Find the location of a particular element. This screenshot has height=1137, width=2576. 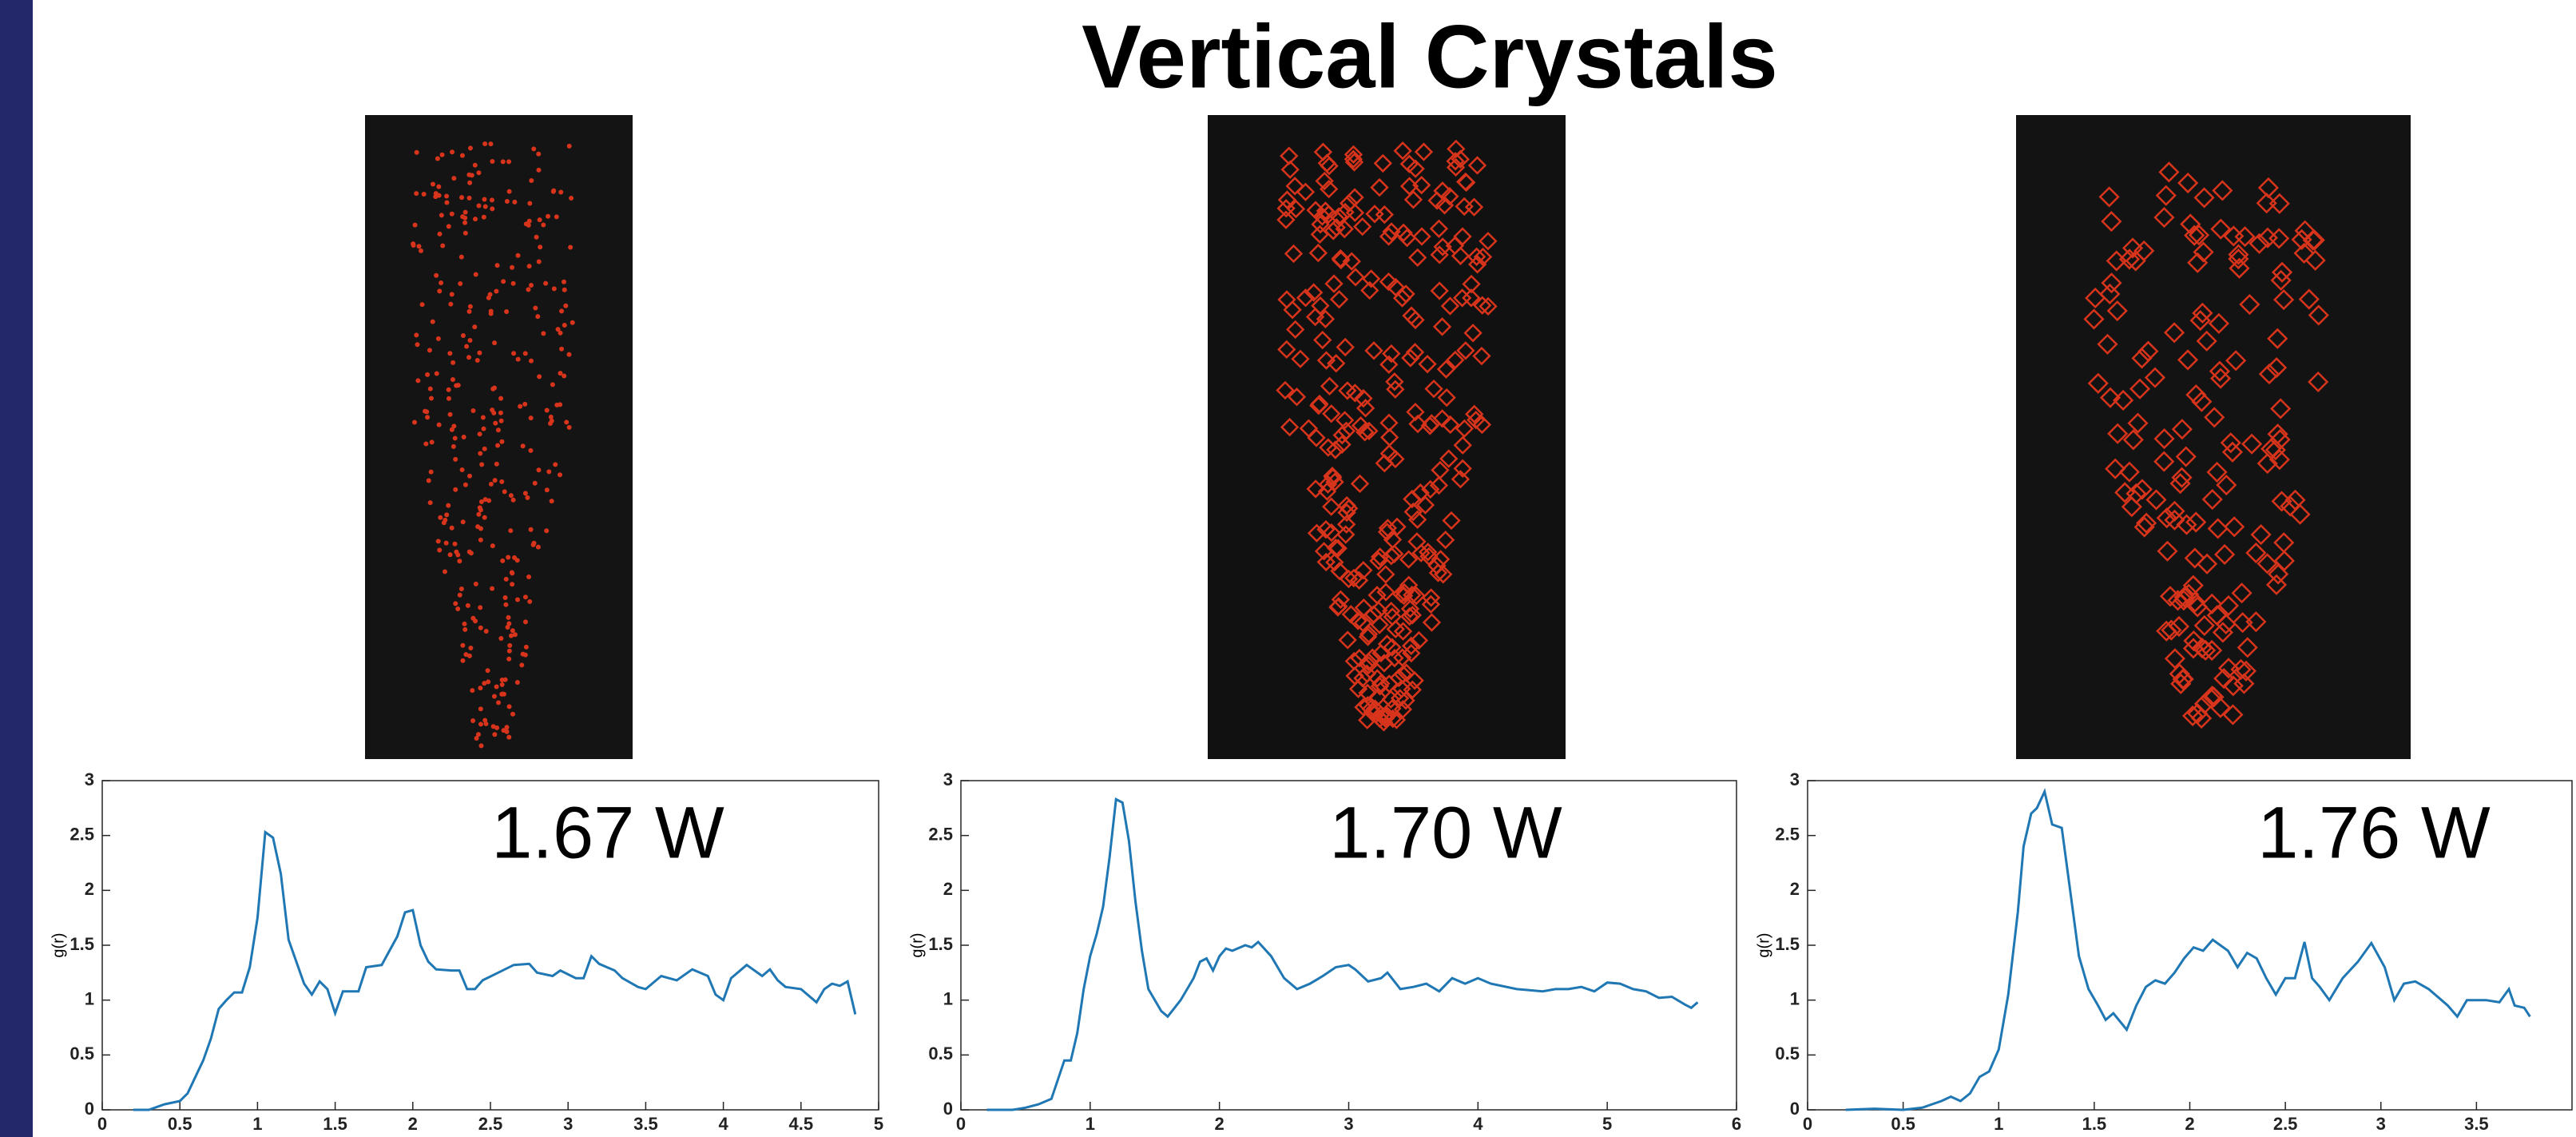

y-tick-label: 1 is located at coordinates (89, 998).